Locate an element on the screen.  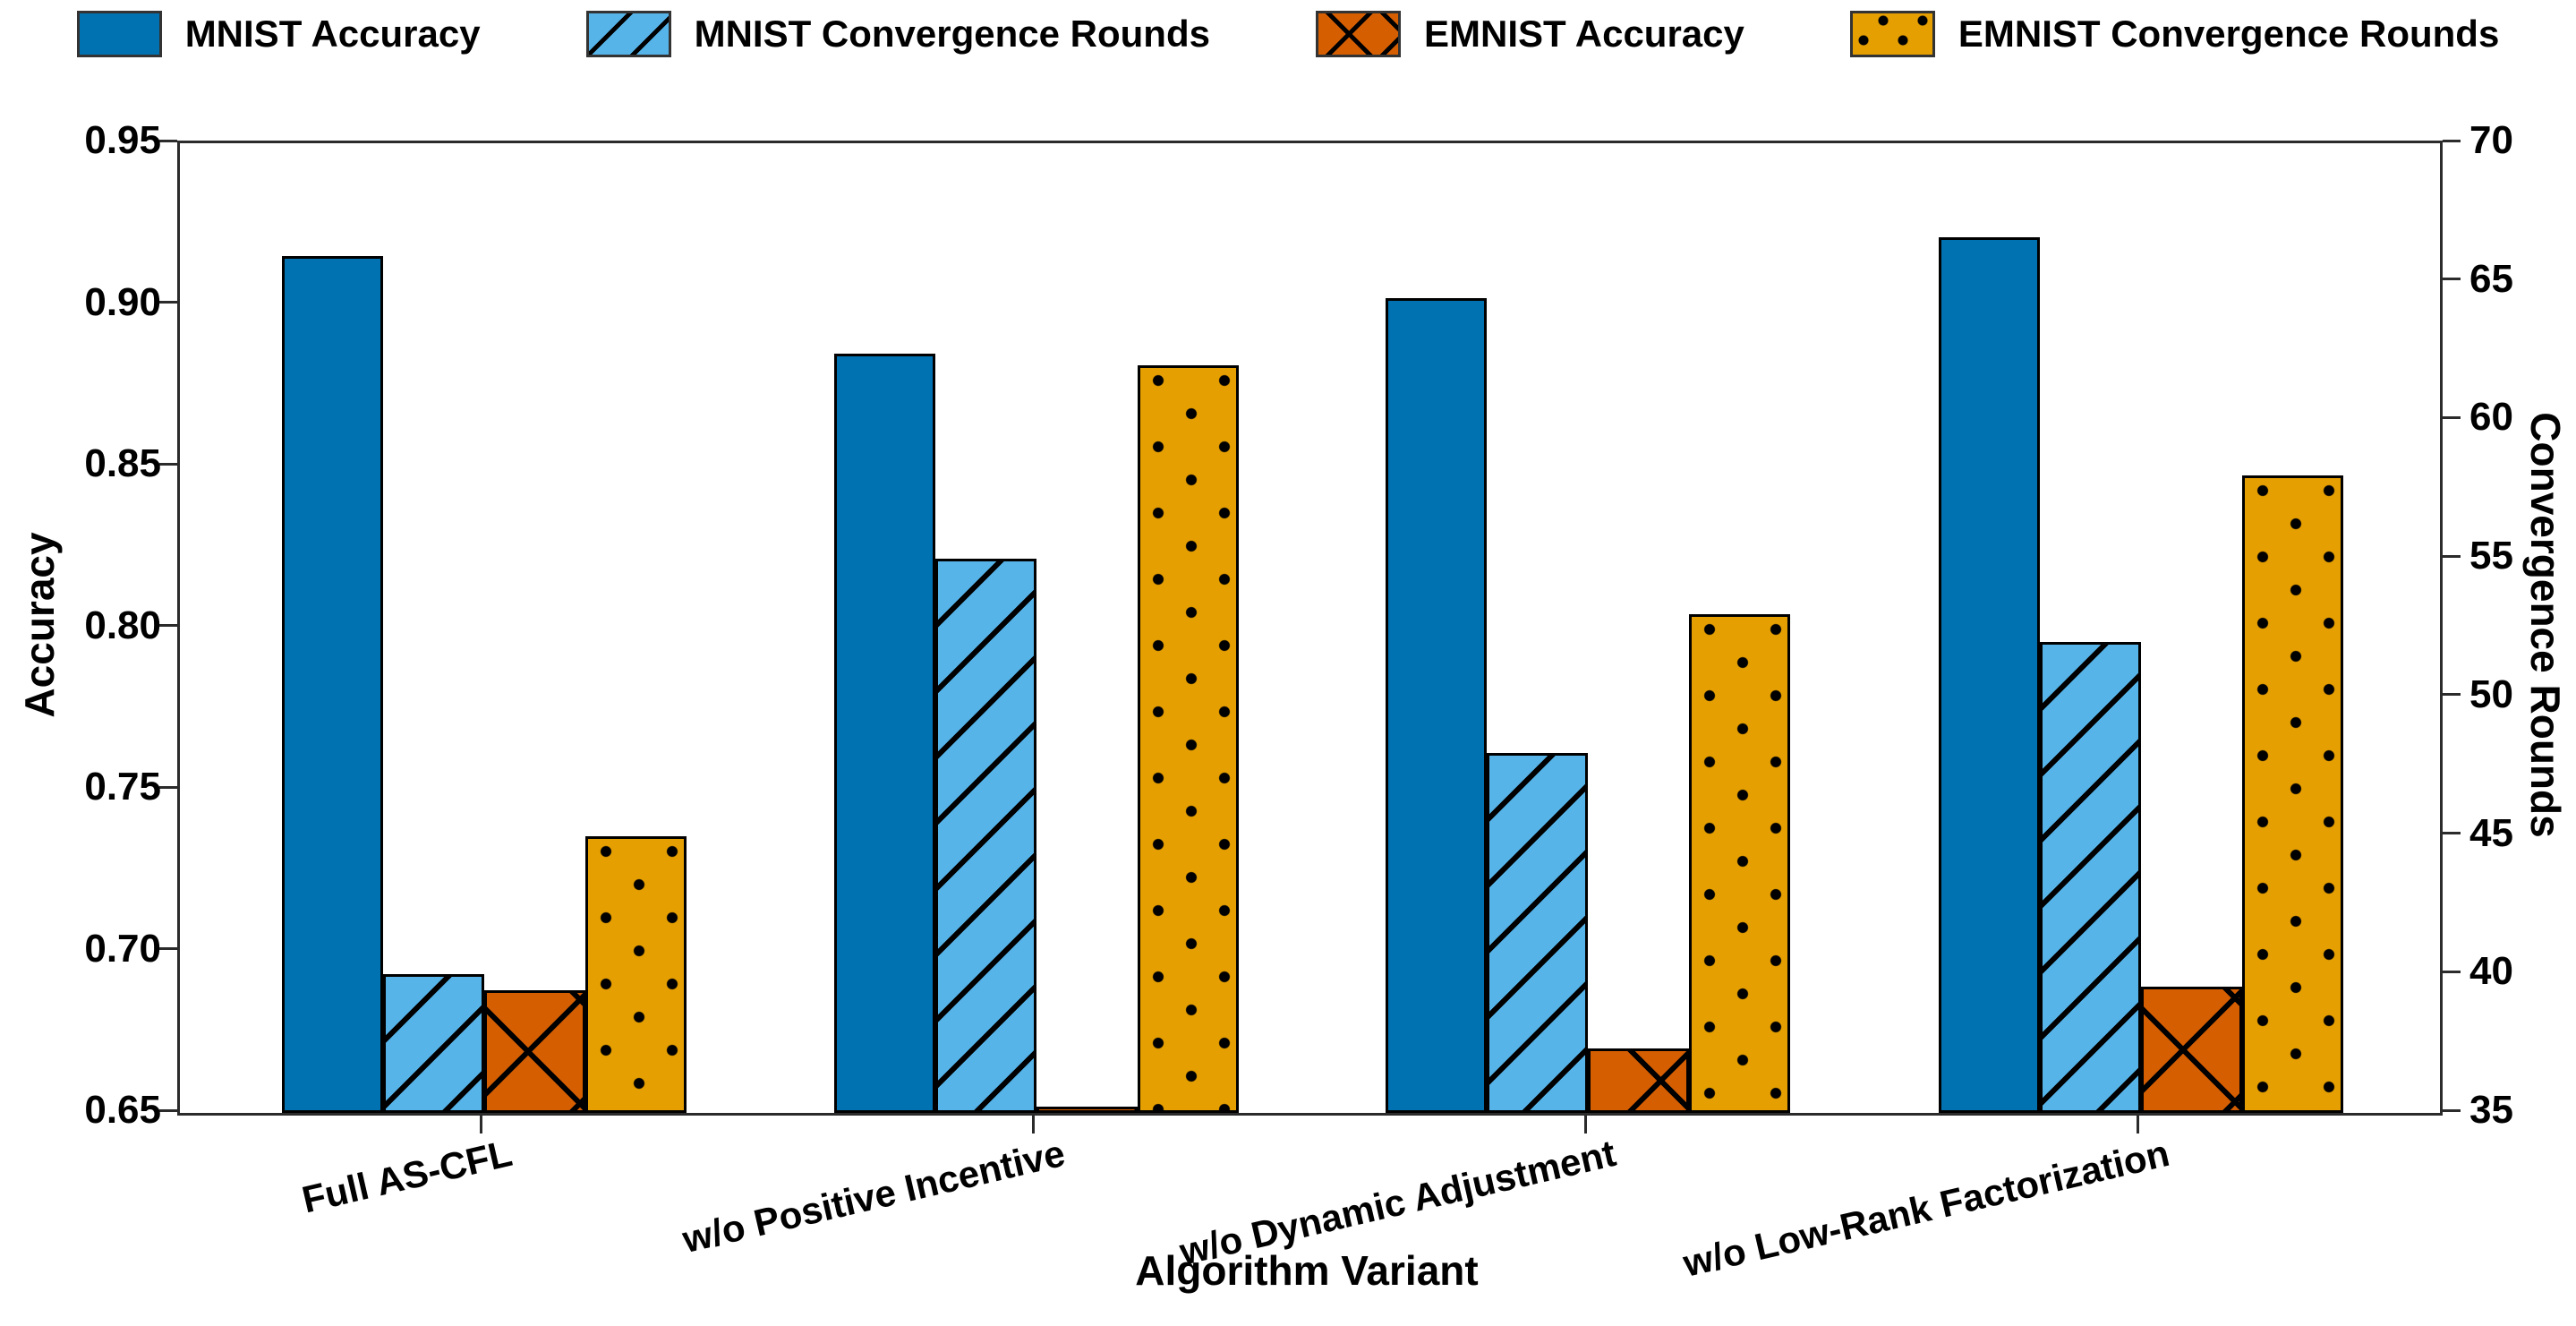
bar-mnist-accuracy-w-o-dynamic-adjustment is located at coordinates (1437, 705).